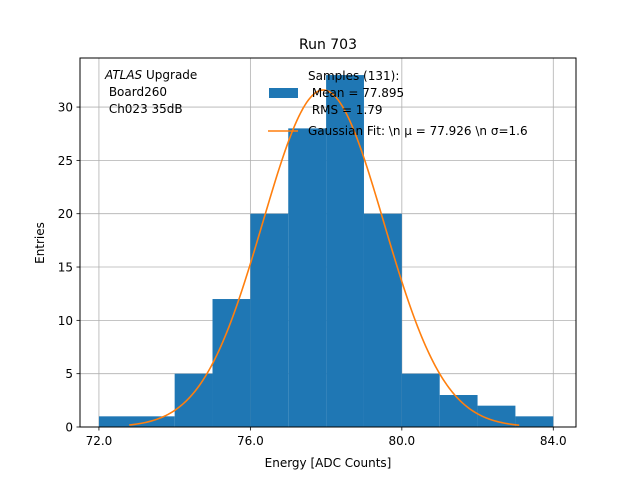  I want to click on legend-samples-line-3: RMS = 1.79, so click(345, 110).